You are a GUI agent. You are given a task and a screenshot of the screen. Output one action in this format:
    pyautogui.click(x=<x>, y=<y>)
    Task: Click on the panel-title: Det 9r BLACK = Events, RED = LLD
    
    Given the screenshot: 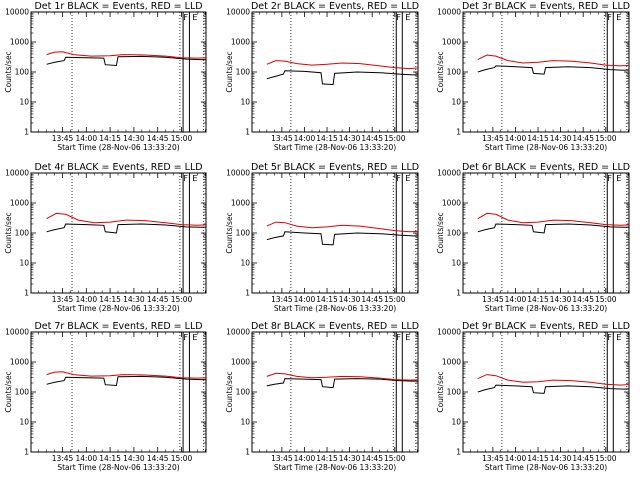 What is the action you would take?
    pyautogui.click(x=546, y=326)
    